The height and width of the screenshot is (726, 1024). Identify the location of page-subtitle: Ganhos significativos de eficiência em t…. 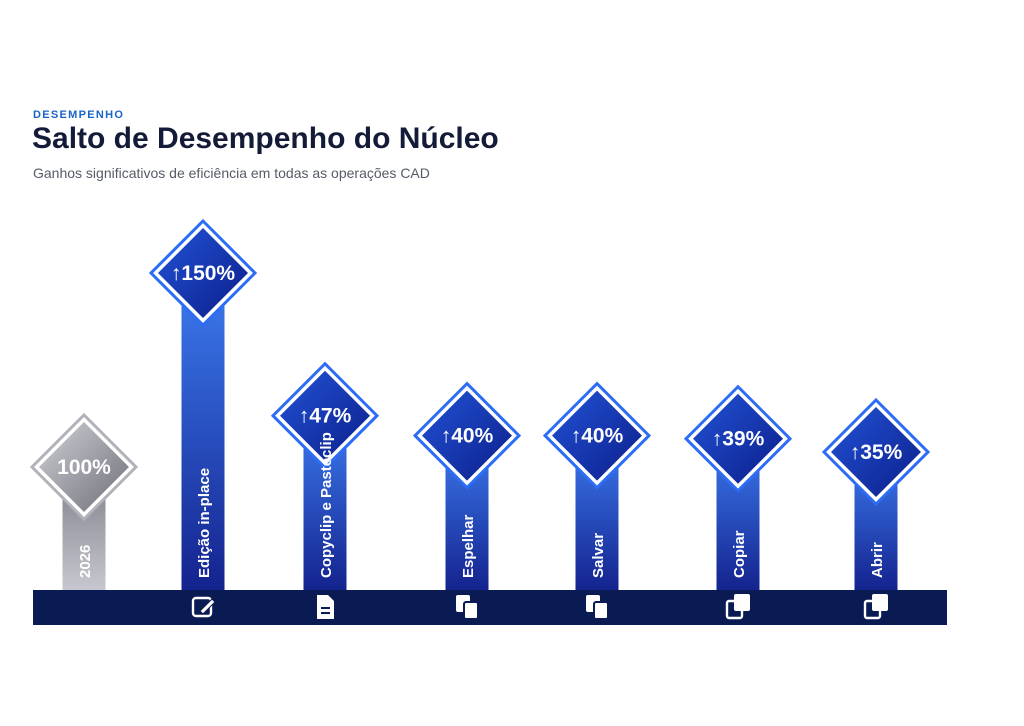
(231, 173).